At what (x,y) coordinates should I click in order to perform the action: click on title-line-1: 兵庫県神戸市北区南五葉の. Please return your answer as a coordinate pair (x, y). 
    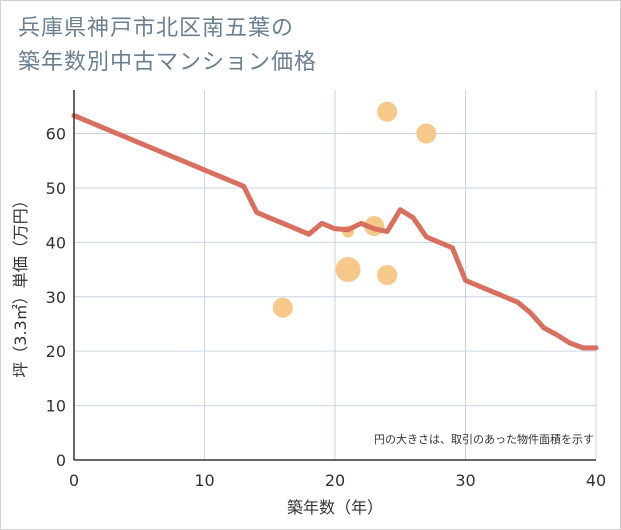
    Looking at the image, I should click on (156, 28).